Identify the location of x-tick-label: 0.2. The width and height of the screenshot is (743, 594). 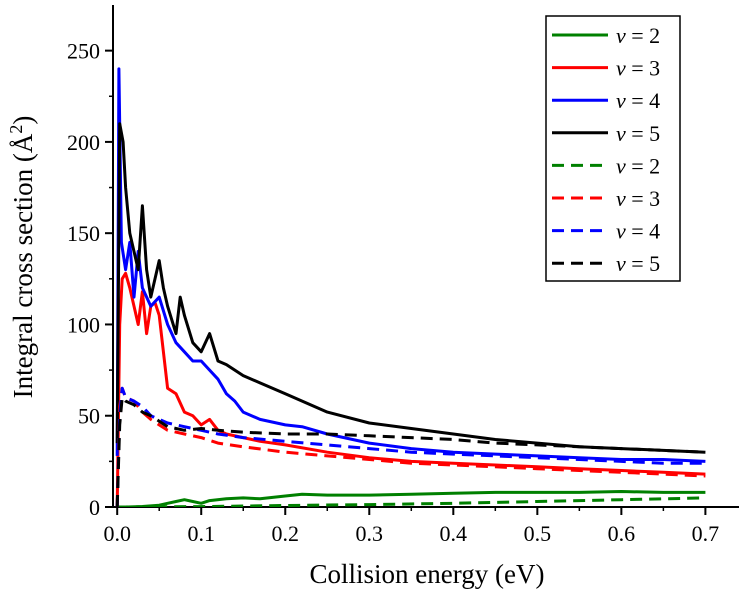
(286, 533).